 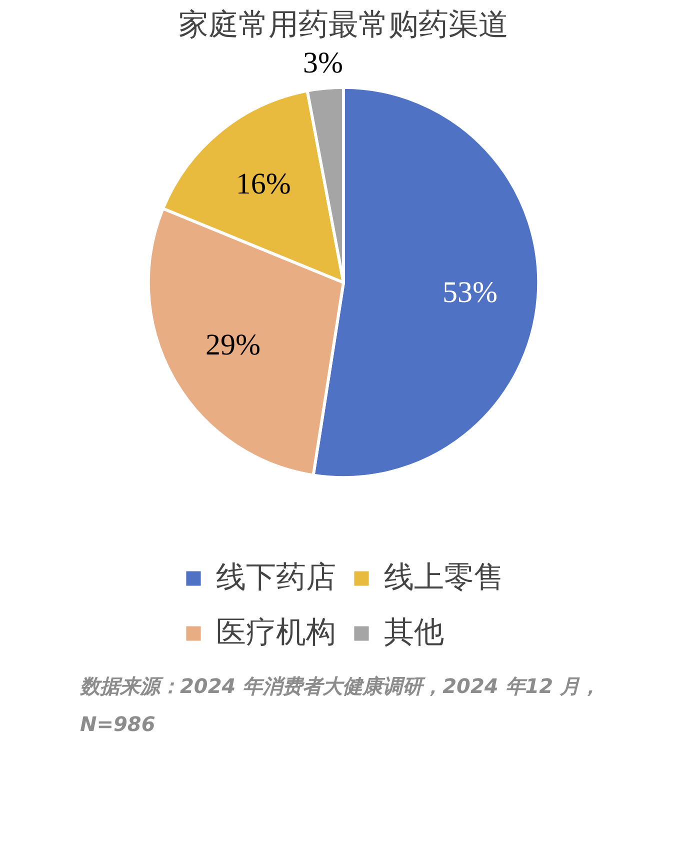 What do you see at coordinates (444, 578) in the screenshot?
I see `legend-label: 线上零售` at bounding box center [444, 578].